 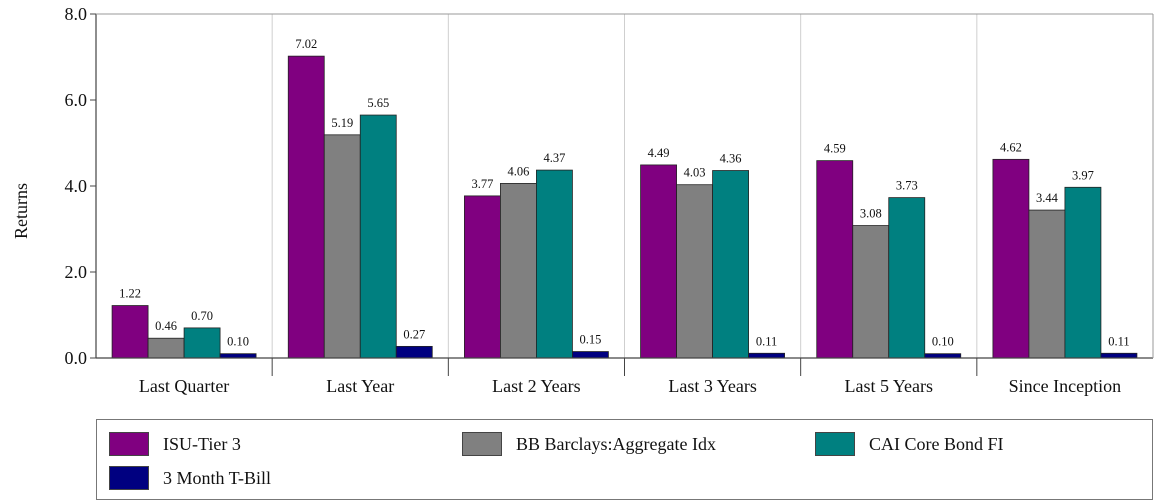 What do you see at coordinates (414, 334) in the screenshot?
I see `bar-value-label: 0.27` at bounding box center [414, 334].